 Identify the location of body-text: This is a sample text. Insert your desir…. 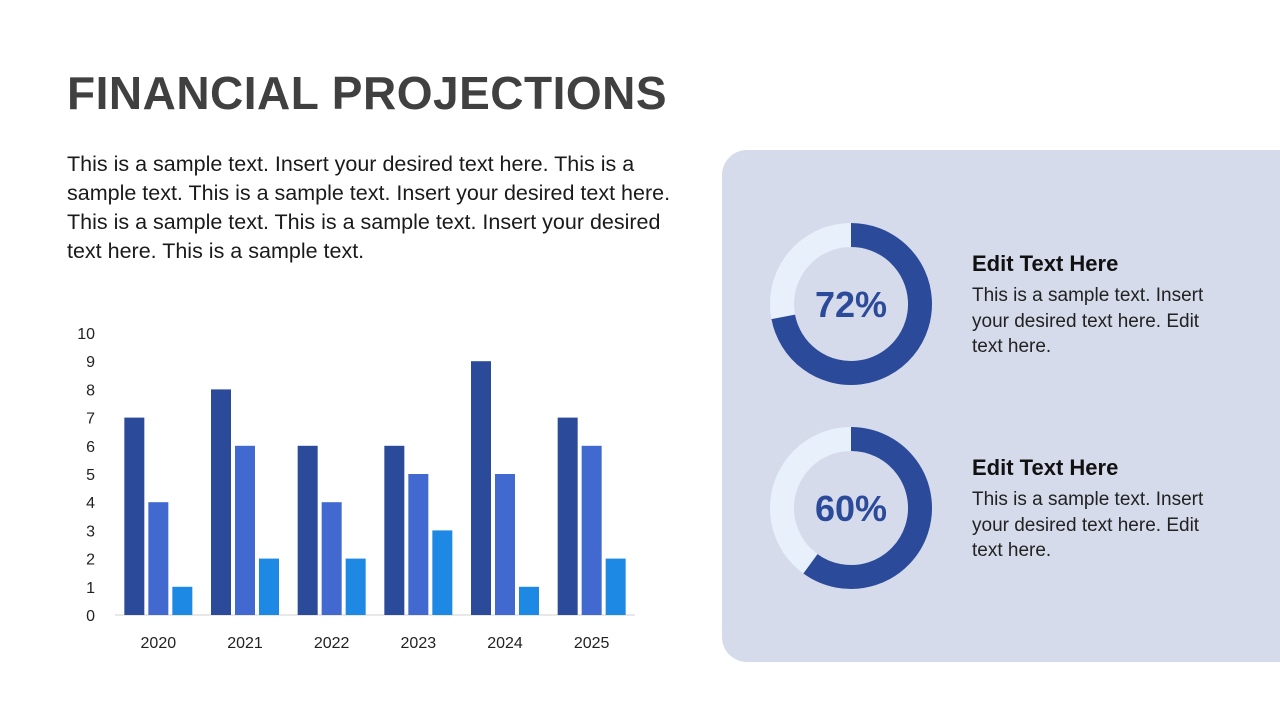
(369, 207).